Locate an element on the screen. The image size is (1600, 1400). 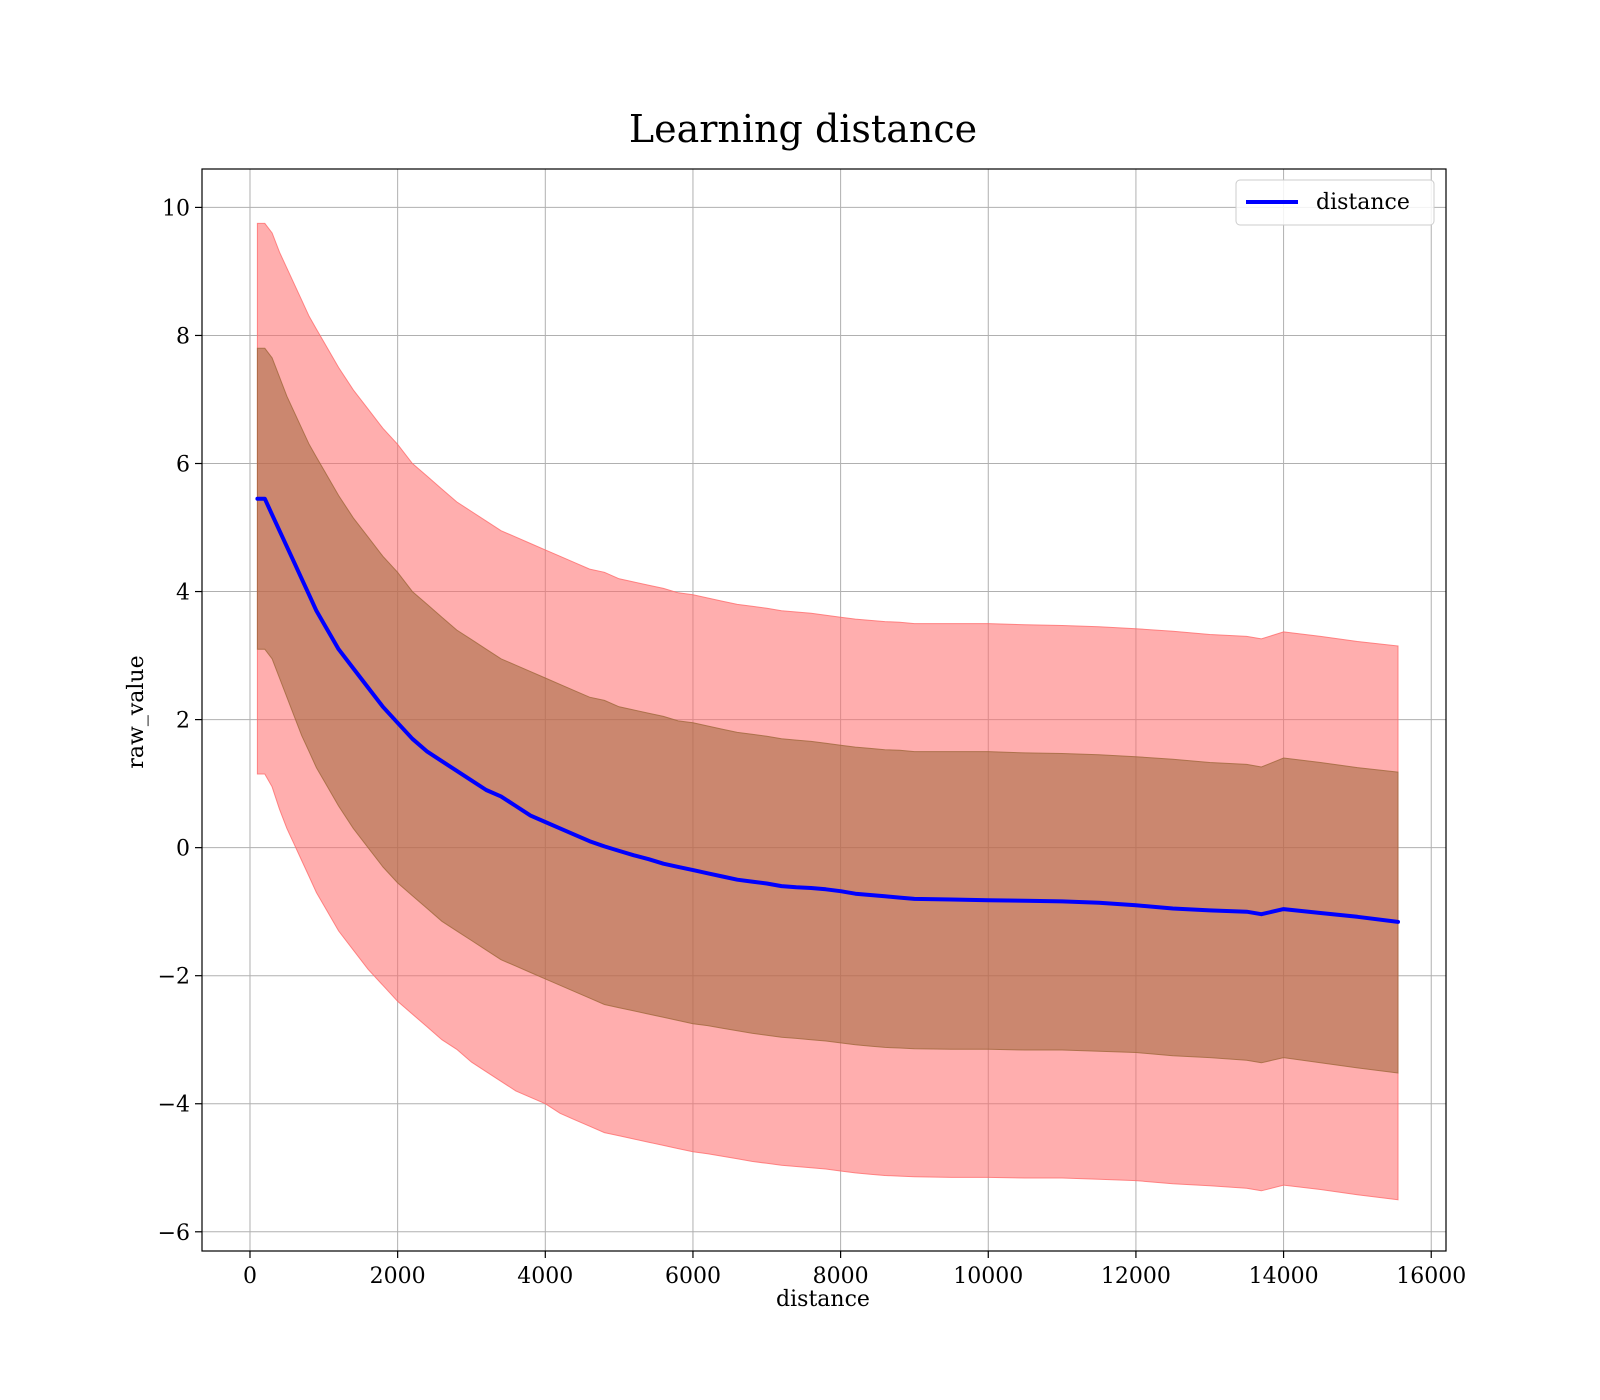
y-tick-label: 0 is located at coordinates (183, 849).